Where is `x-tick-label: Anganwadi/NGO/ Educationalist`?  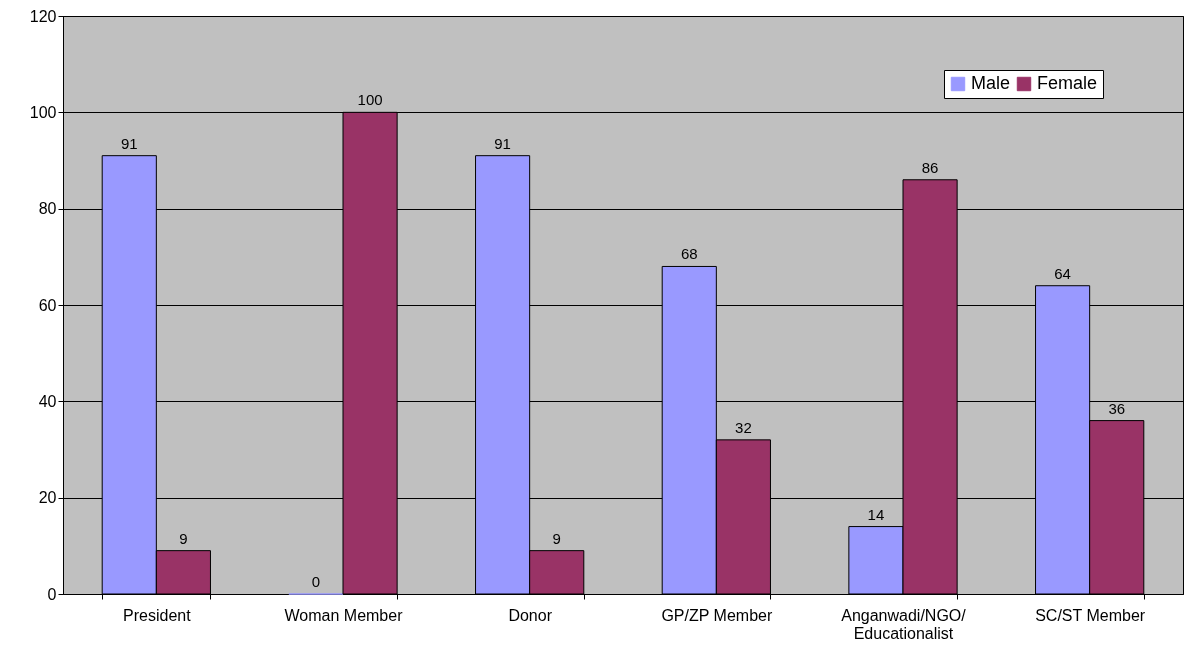 x-tick-label: Anganwadi/NGO/ Educationalist is located at coordinates (904, 624).